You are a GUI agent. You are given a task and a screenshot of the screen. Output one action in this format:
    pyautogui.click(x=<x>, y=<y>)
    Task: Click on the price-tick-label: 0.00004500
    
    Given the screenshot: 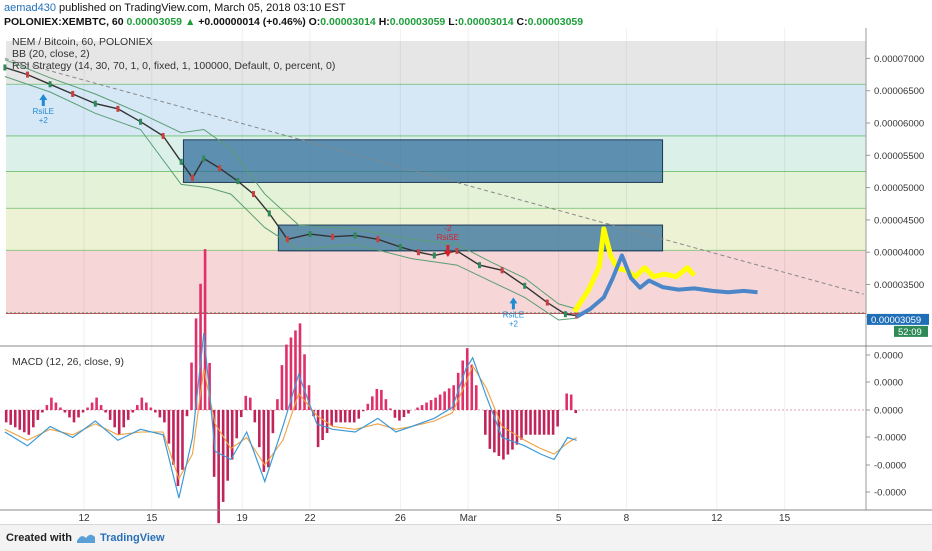 What is the action you would take?
    pyautogui.click(x=899, y=220)
    